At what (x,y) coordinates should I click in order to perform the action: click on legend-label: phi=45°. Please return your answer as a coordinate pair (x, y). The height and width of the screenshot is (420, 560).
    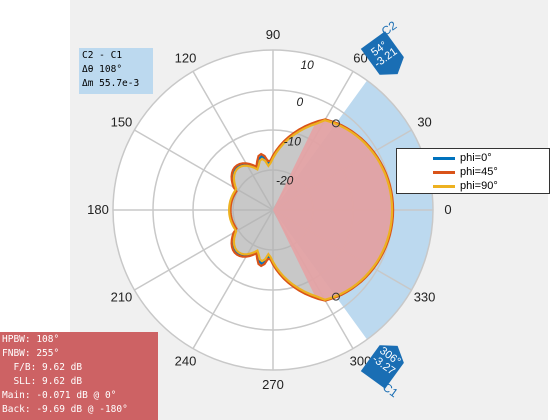
    Looking at the image, I should click on (479, 172).